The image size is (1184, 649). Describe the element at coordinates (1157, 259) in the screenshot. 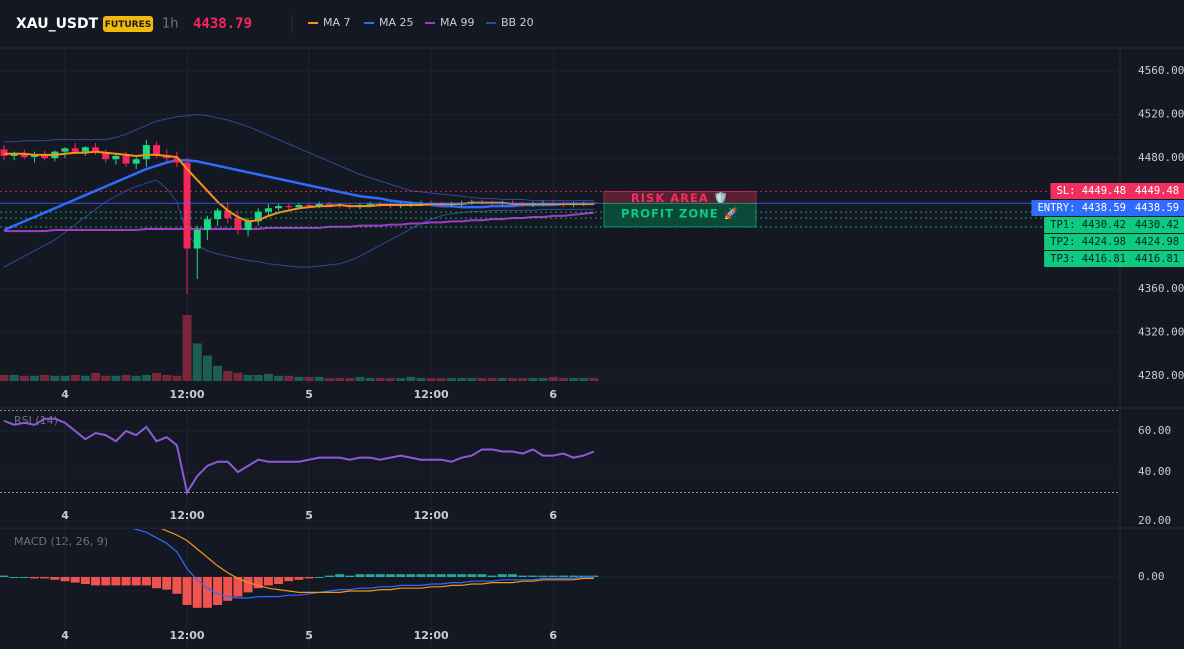

I see `level-value: 4416.81` at that location.